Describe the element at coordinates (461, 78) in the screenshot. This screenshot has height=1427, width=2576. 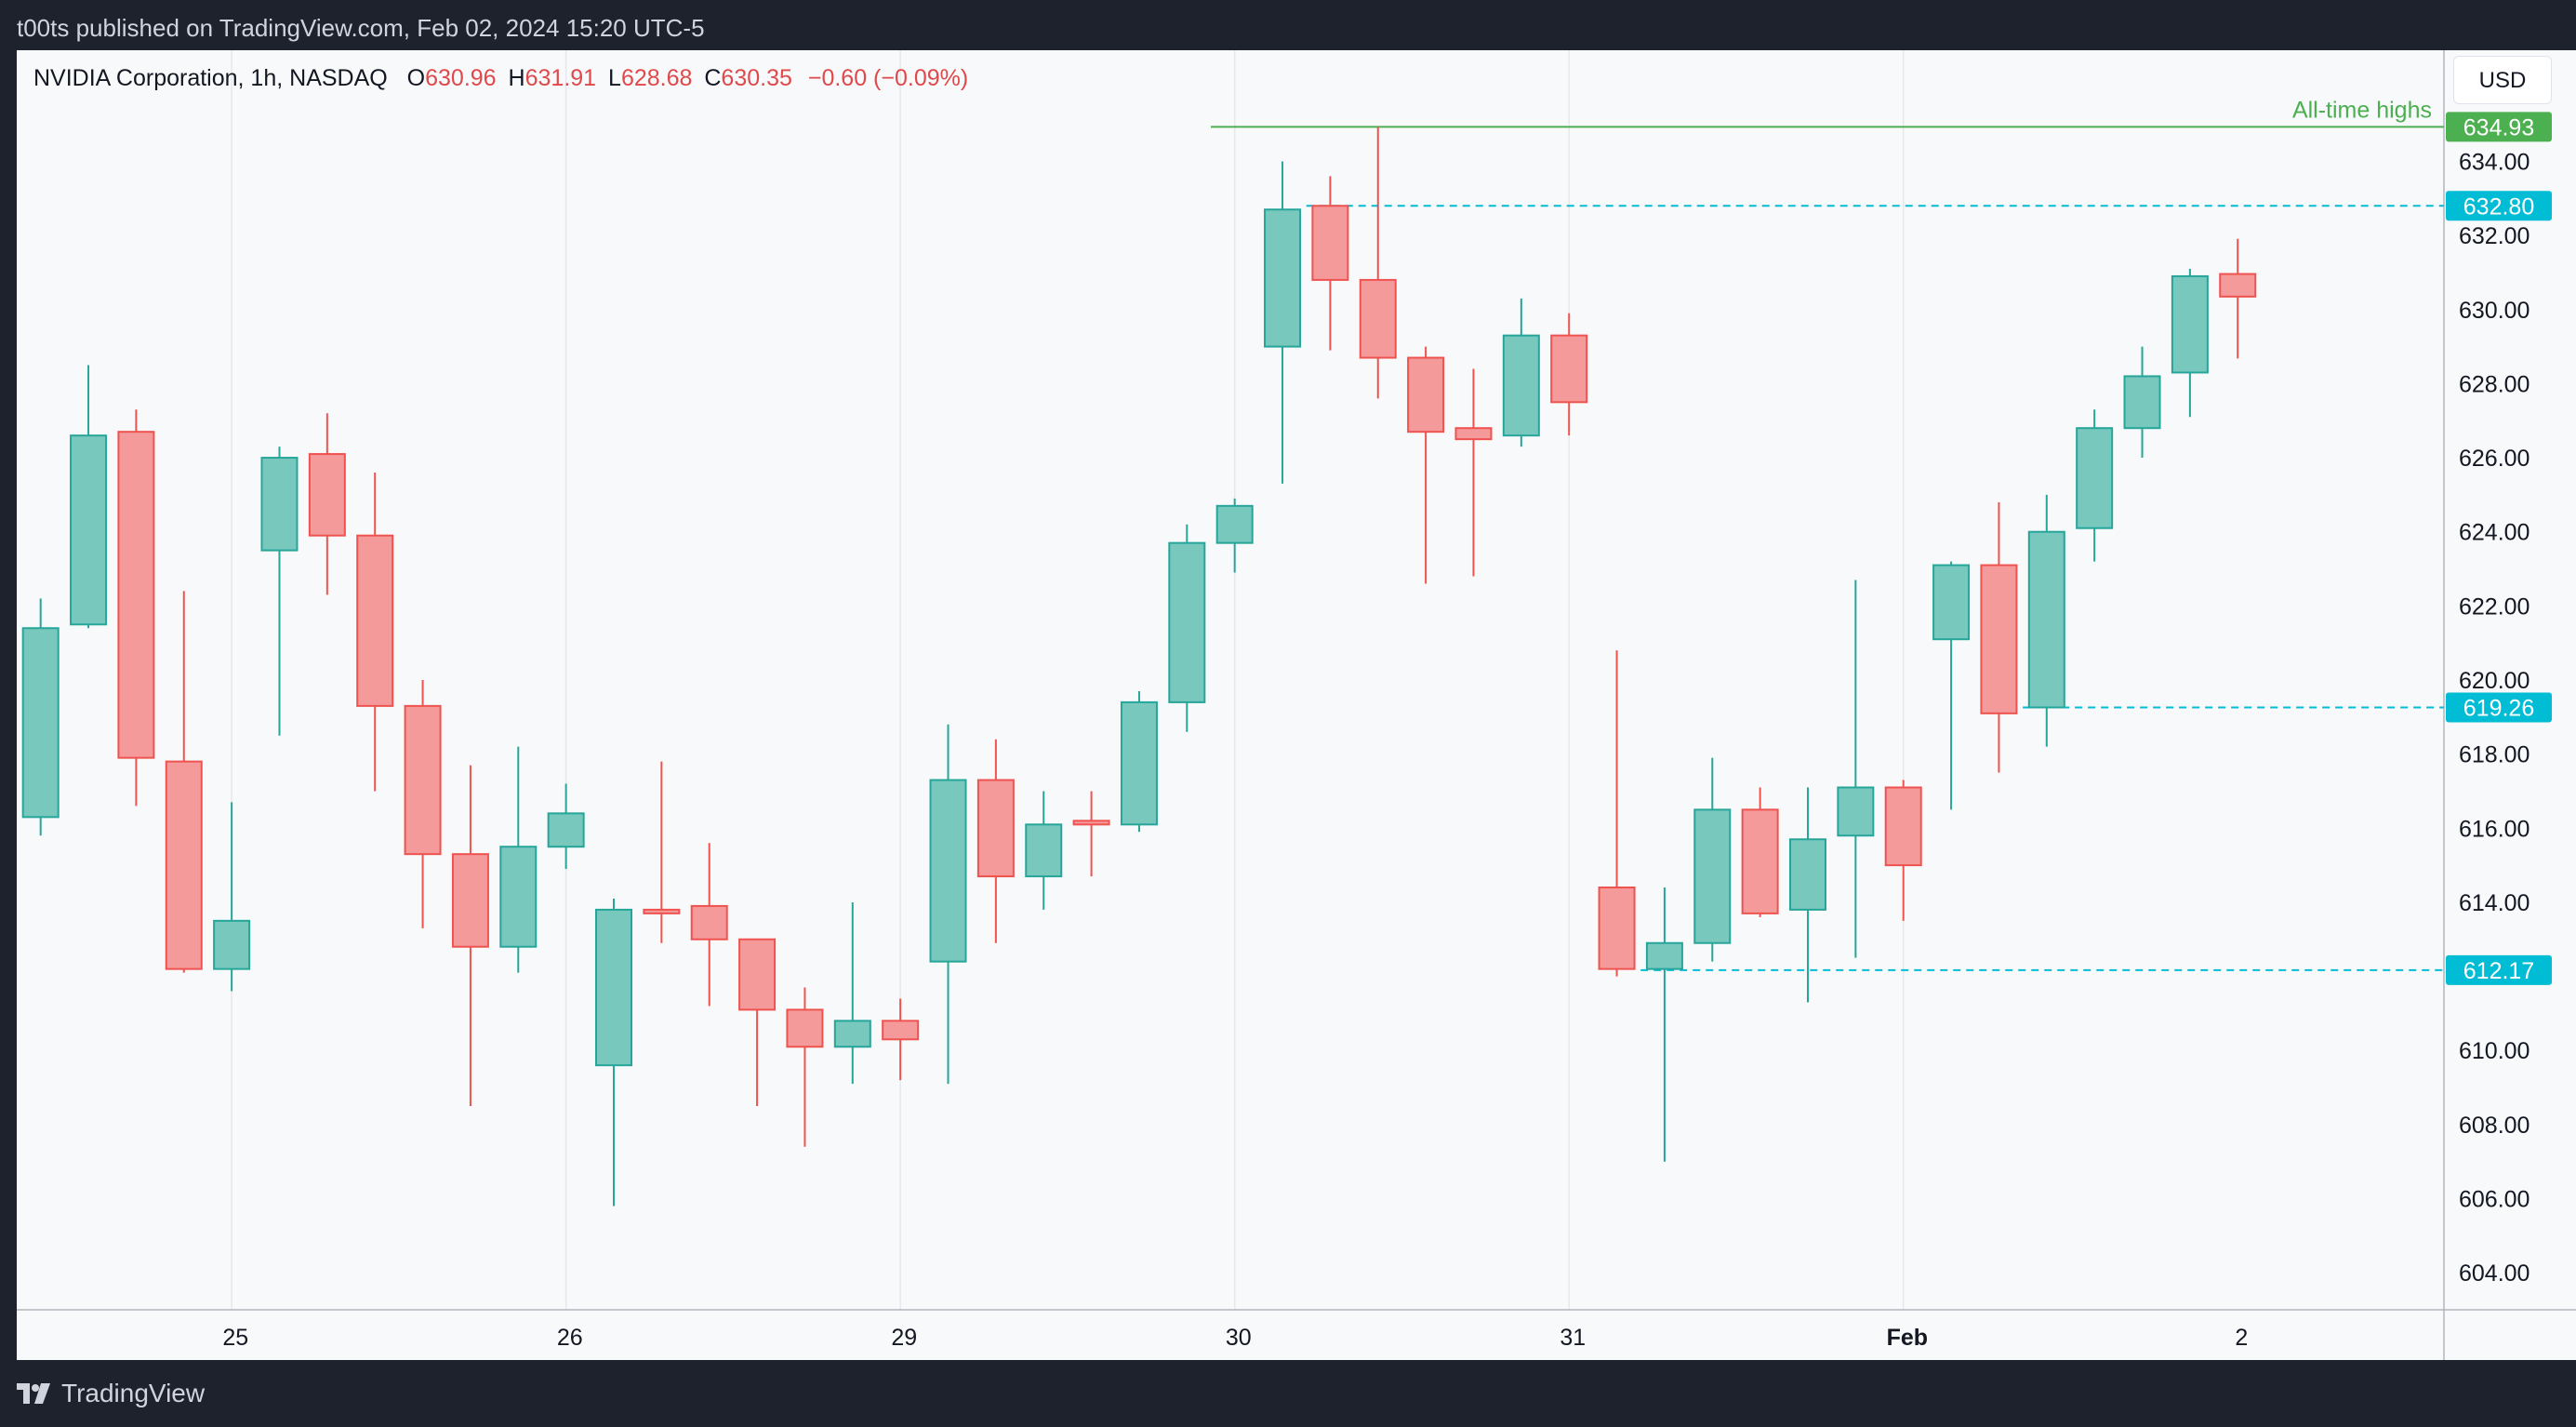
I see `open-value: 630.96` at that location.